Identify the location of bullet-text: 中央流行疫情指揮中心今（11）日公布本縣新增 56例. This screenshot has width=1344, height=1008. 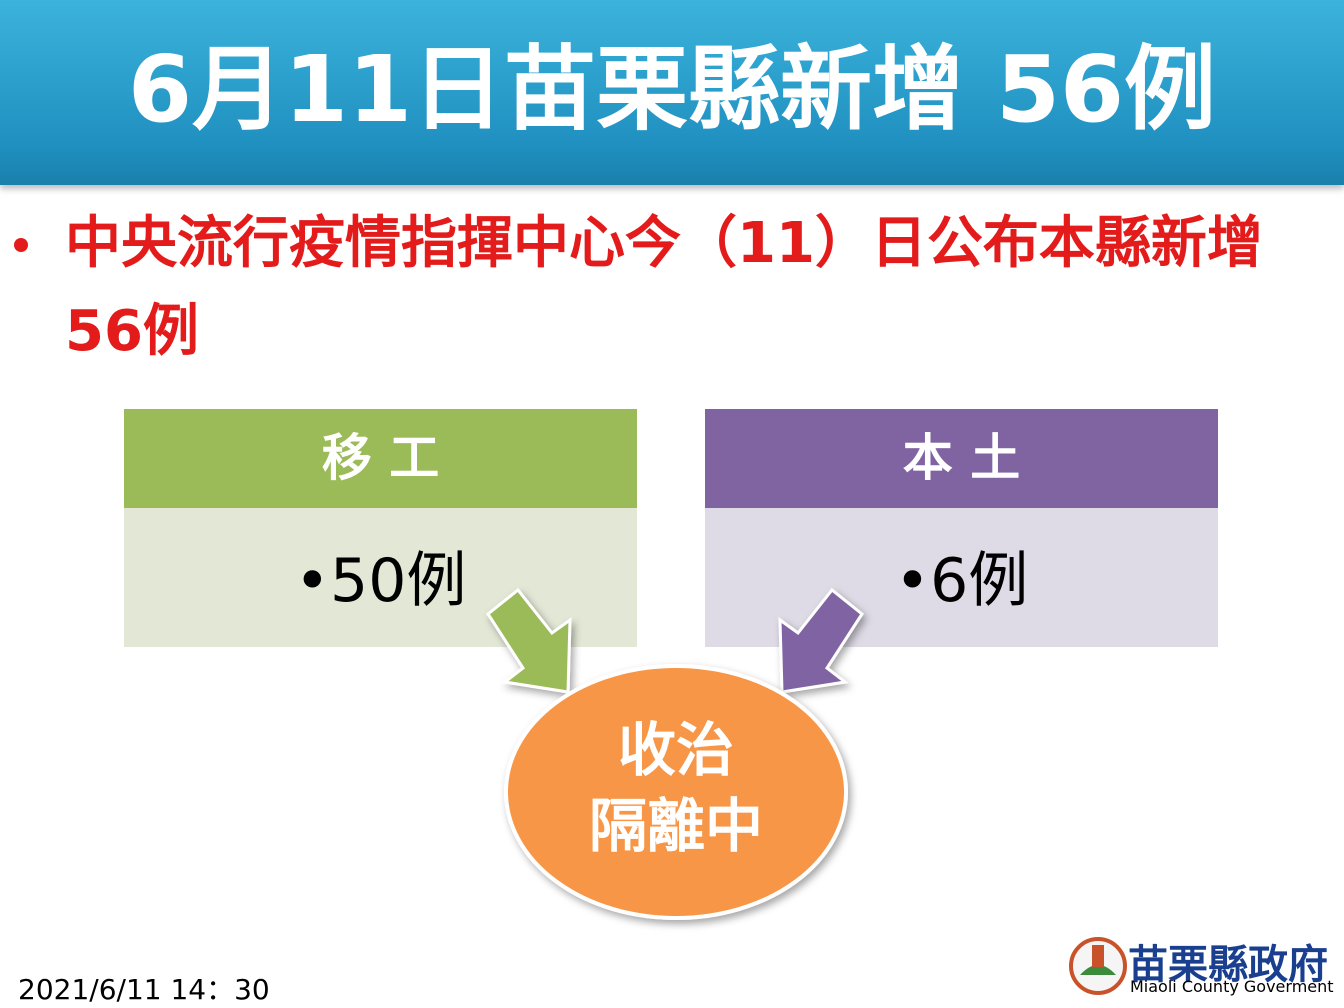
(664, 287).